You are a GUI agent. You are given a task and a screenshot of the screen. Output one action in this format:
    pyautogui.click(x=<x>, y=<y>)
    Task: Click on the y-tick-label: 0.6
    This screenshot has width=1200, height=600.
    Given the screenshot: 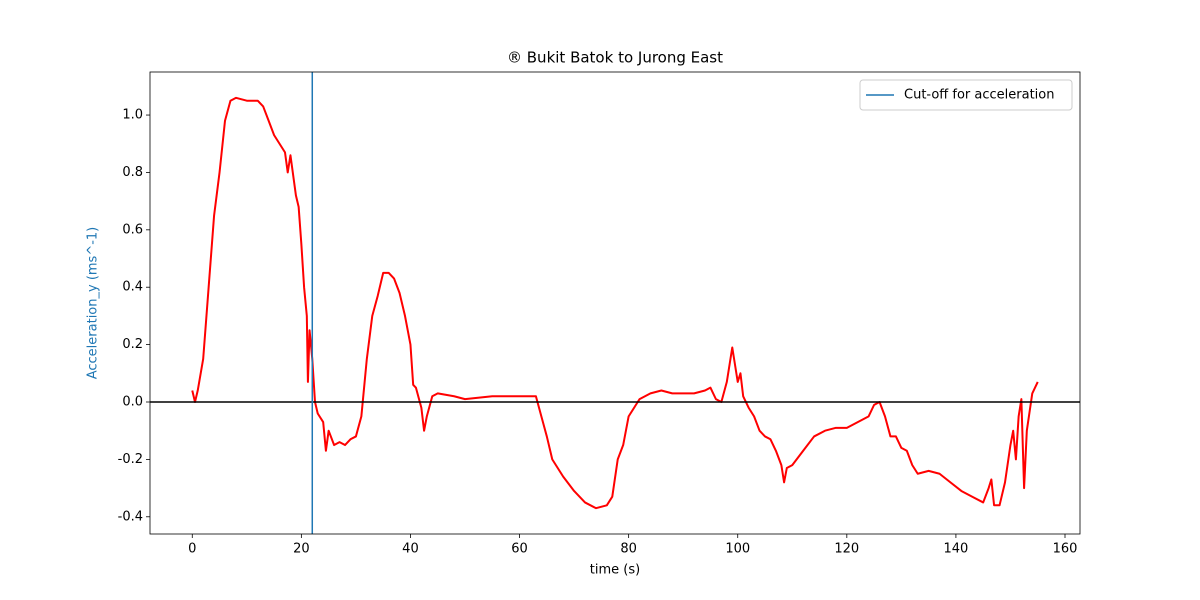 What is the action you would take?
    pyautogui.click(x=132, y=229)
    